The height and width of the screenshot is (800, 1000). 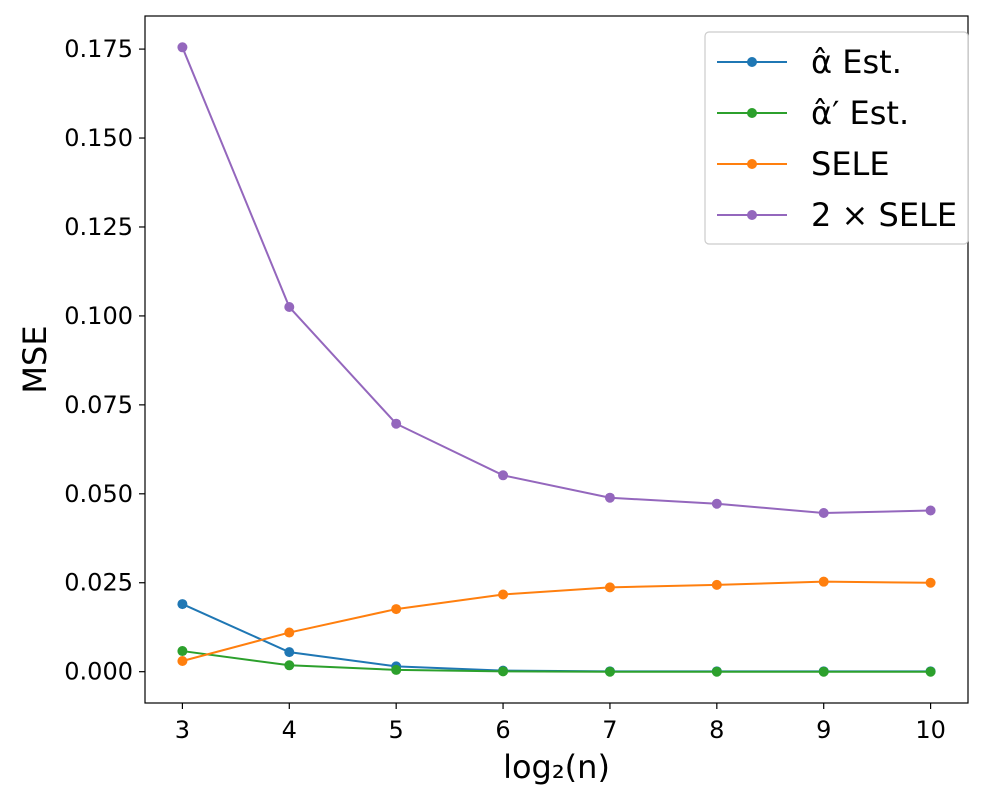 I want to click on legend-item: 2 × SELE, so click(x=837, y=215).